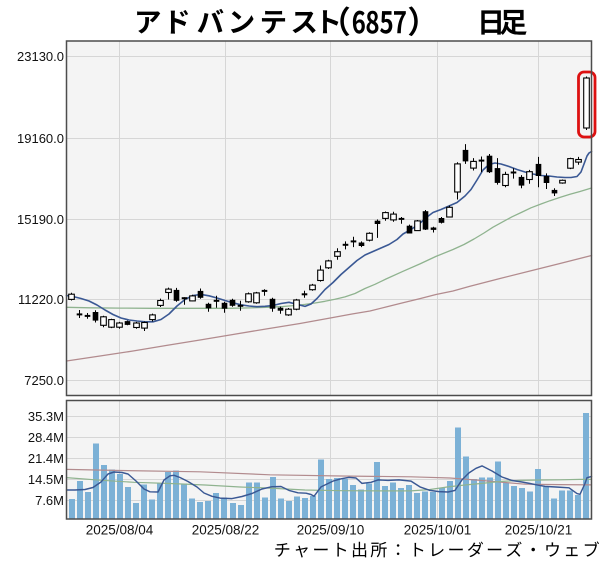 The height and width of the screenshot is (571, 605). I want to click on svg-text: 15190.0, so click(40, 219).